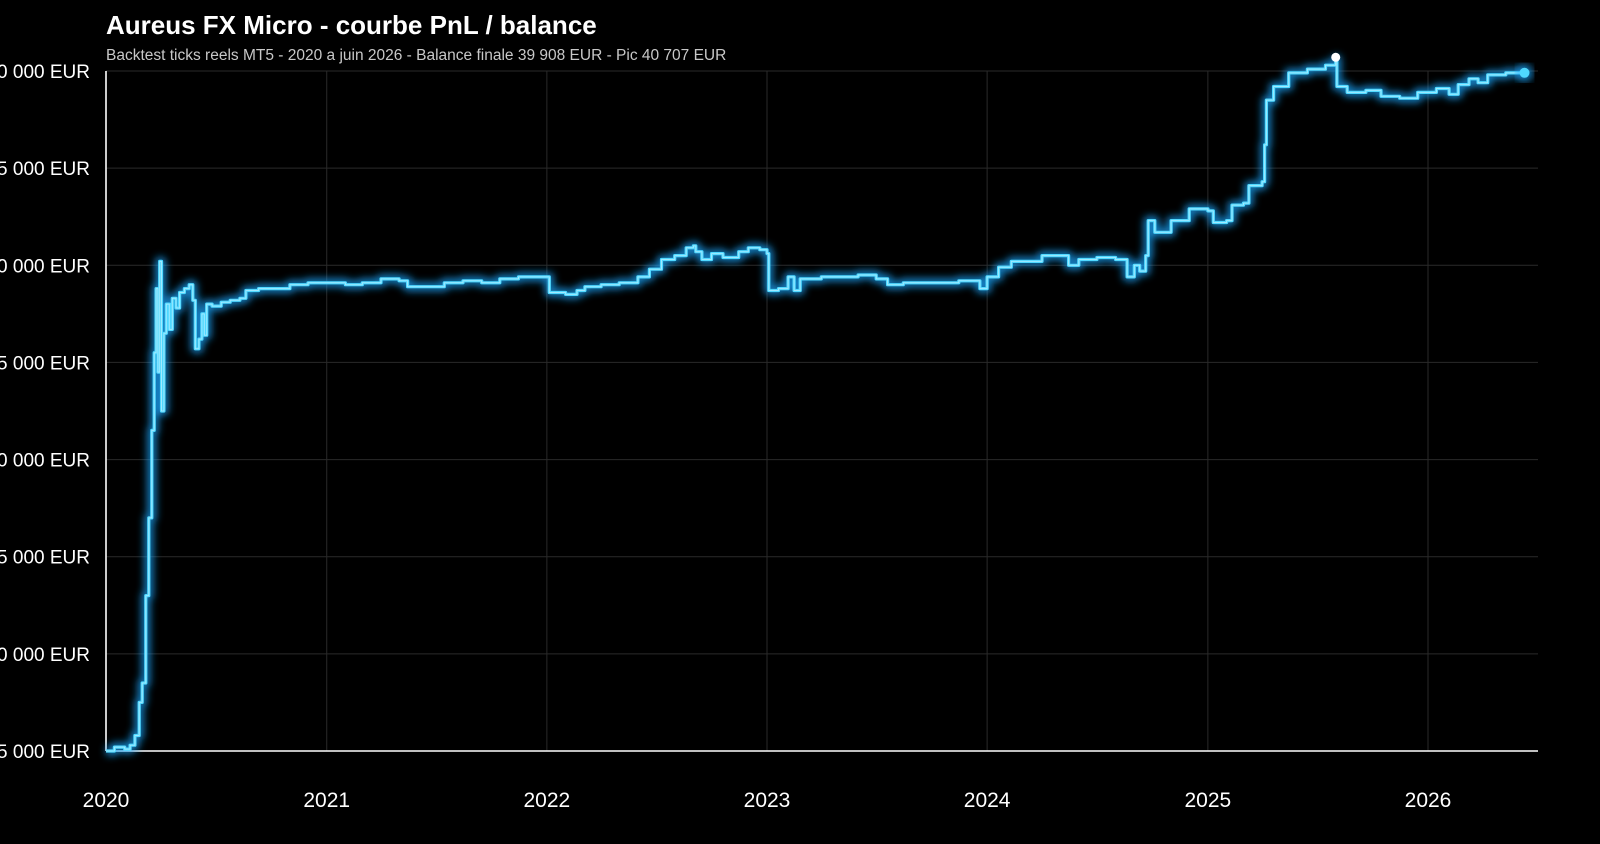 This screenshot has height=844, width=1600. I want to click on y-tick-label: 5 000 EUR, so click(45, 752).